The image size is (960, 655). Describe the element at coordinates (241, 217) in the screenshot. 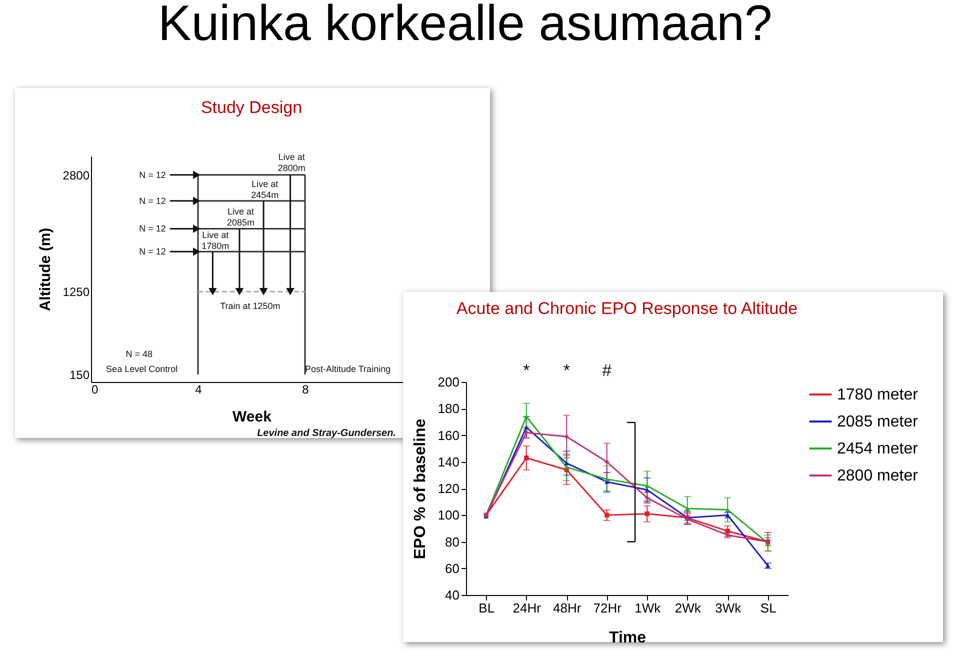

I see `annotation: Live at 2085m` at that location.